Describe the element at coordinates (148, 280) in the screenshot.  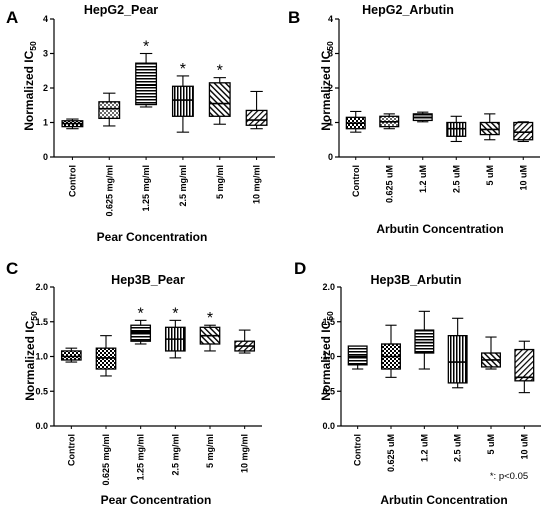
I see `panel-title: Hep3B_Pear` at that location.